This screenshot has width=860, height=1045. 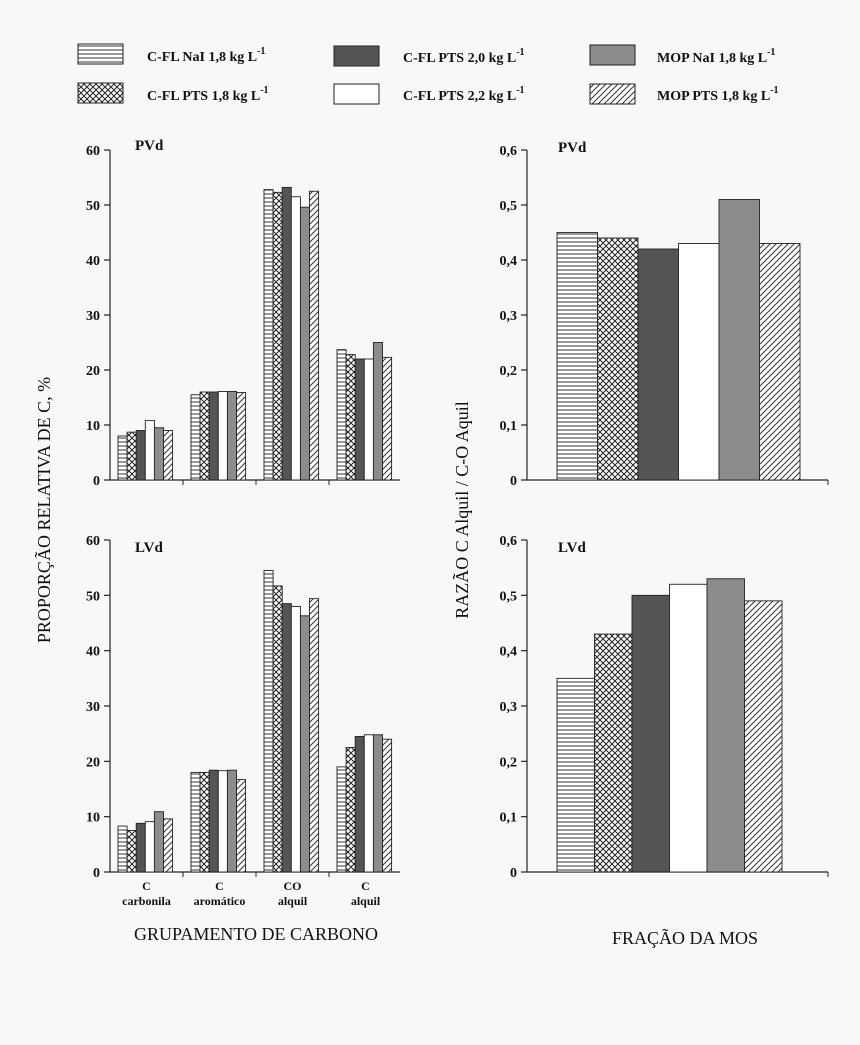 What do you see at coordinates (220, 901) in the screenshot?
I see `x-tick-label: aromático` at bounding box center [220, 901].